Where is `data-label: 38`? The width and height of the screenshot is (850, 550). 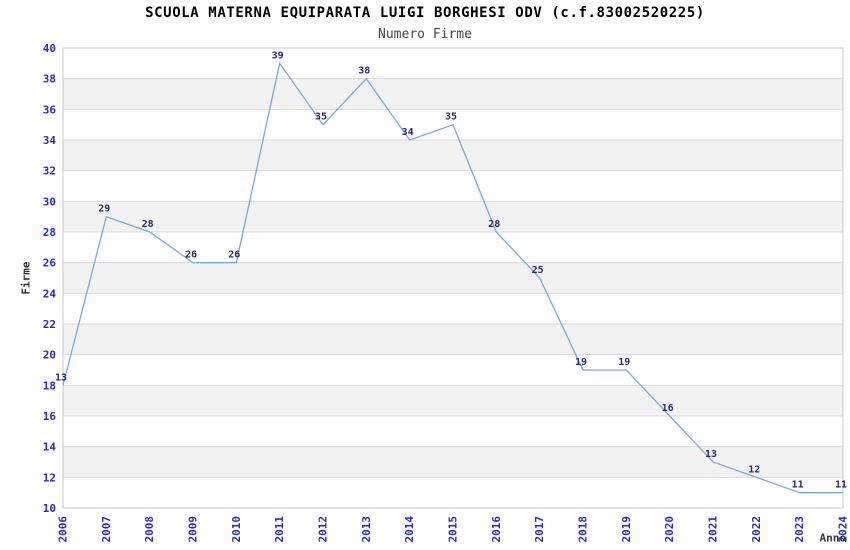 data-label: 38 is located at coordinates (364, 71).